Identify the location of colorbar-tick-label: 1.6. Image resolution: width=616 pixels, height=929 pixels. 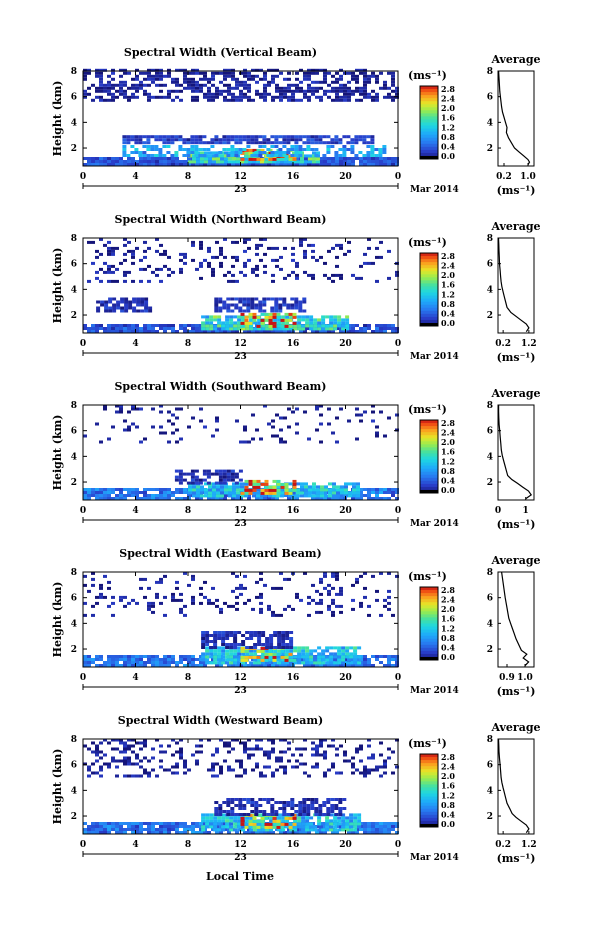
(448, 452).